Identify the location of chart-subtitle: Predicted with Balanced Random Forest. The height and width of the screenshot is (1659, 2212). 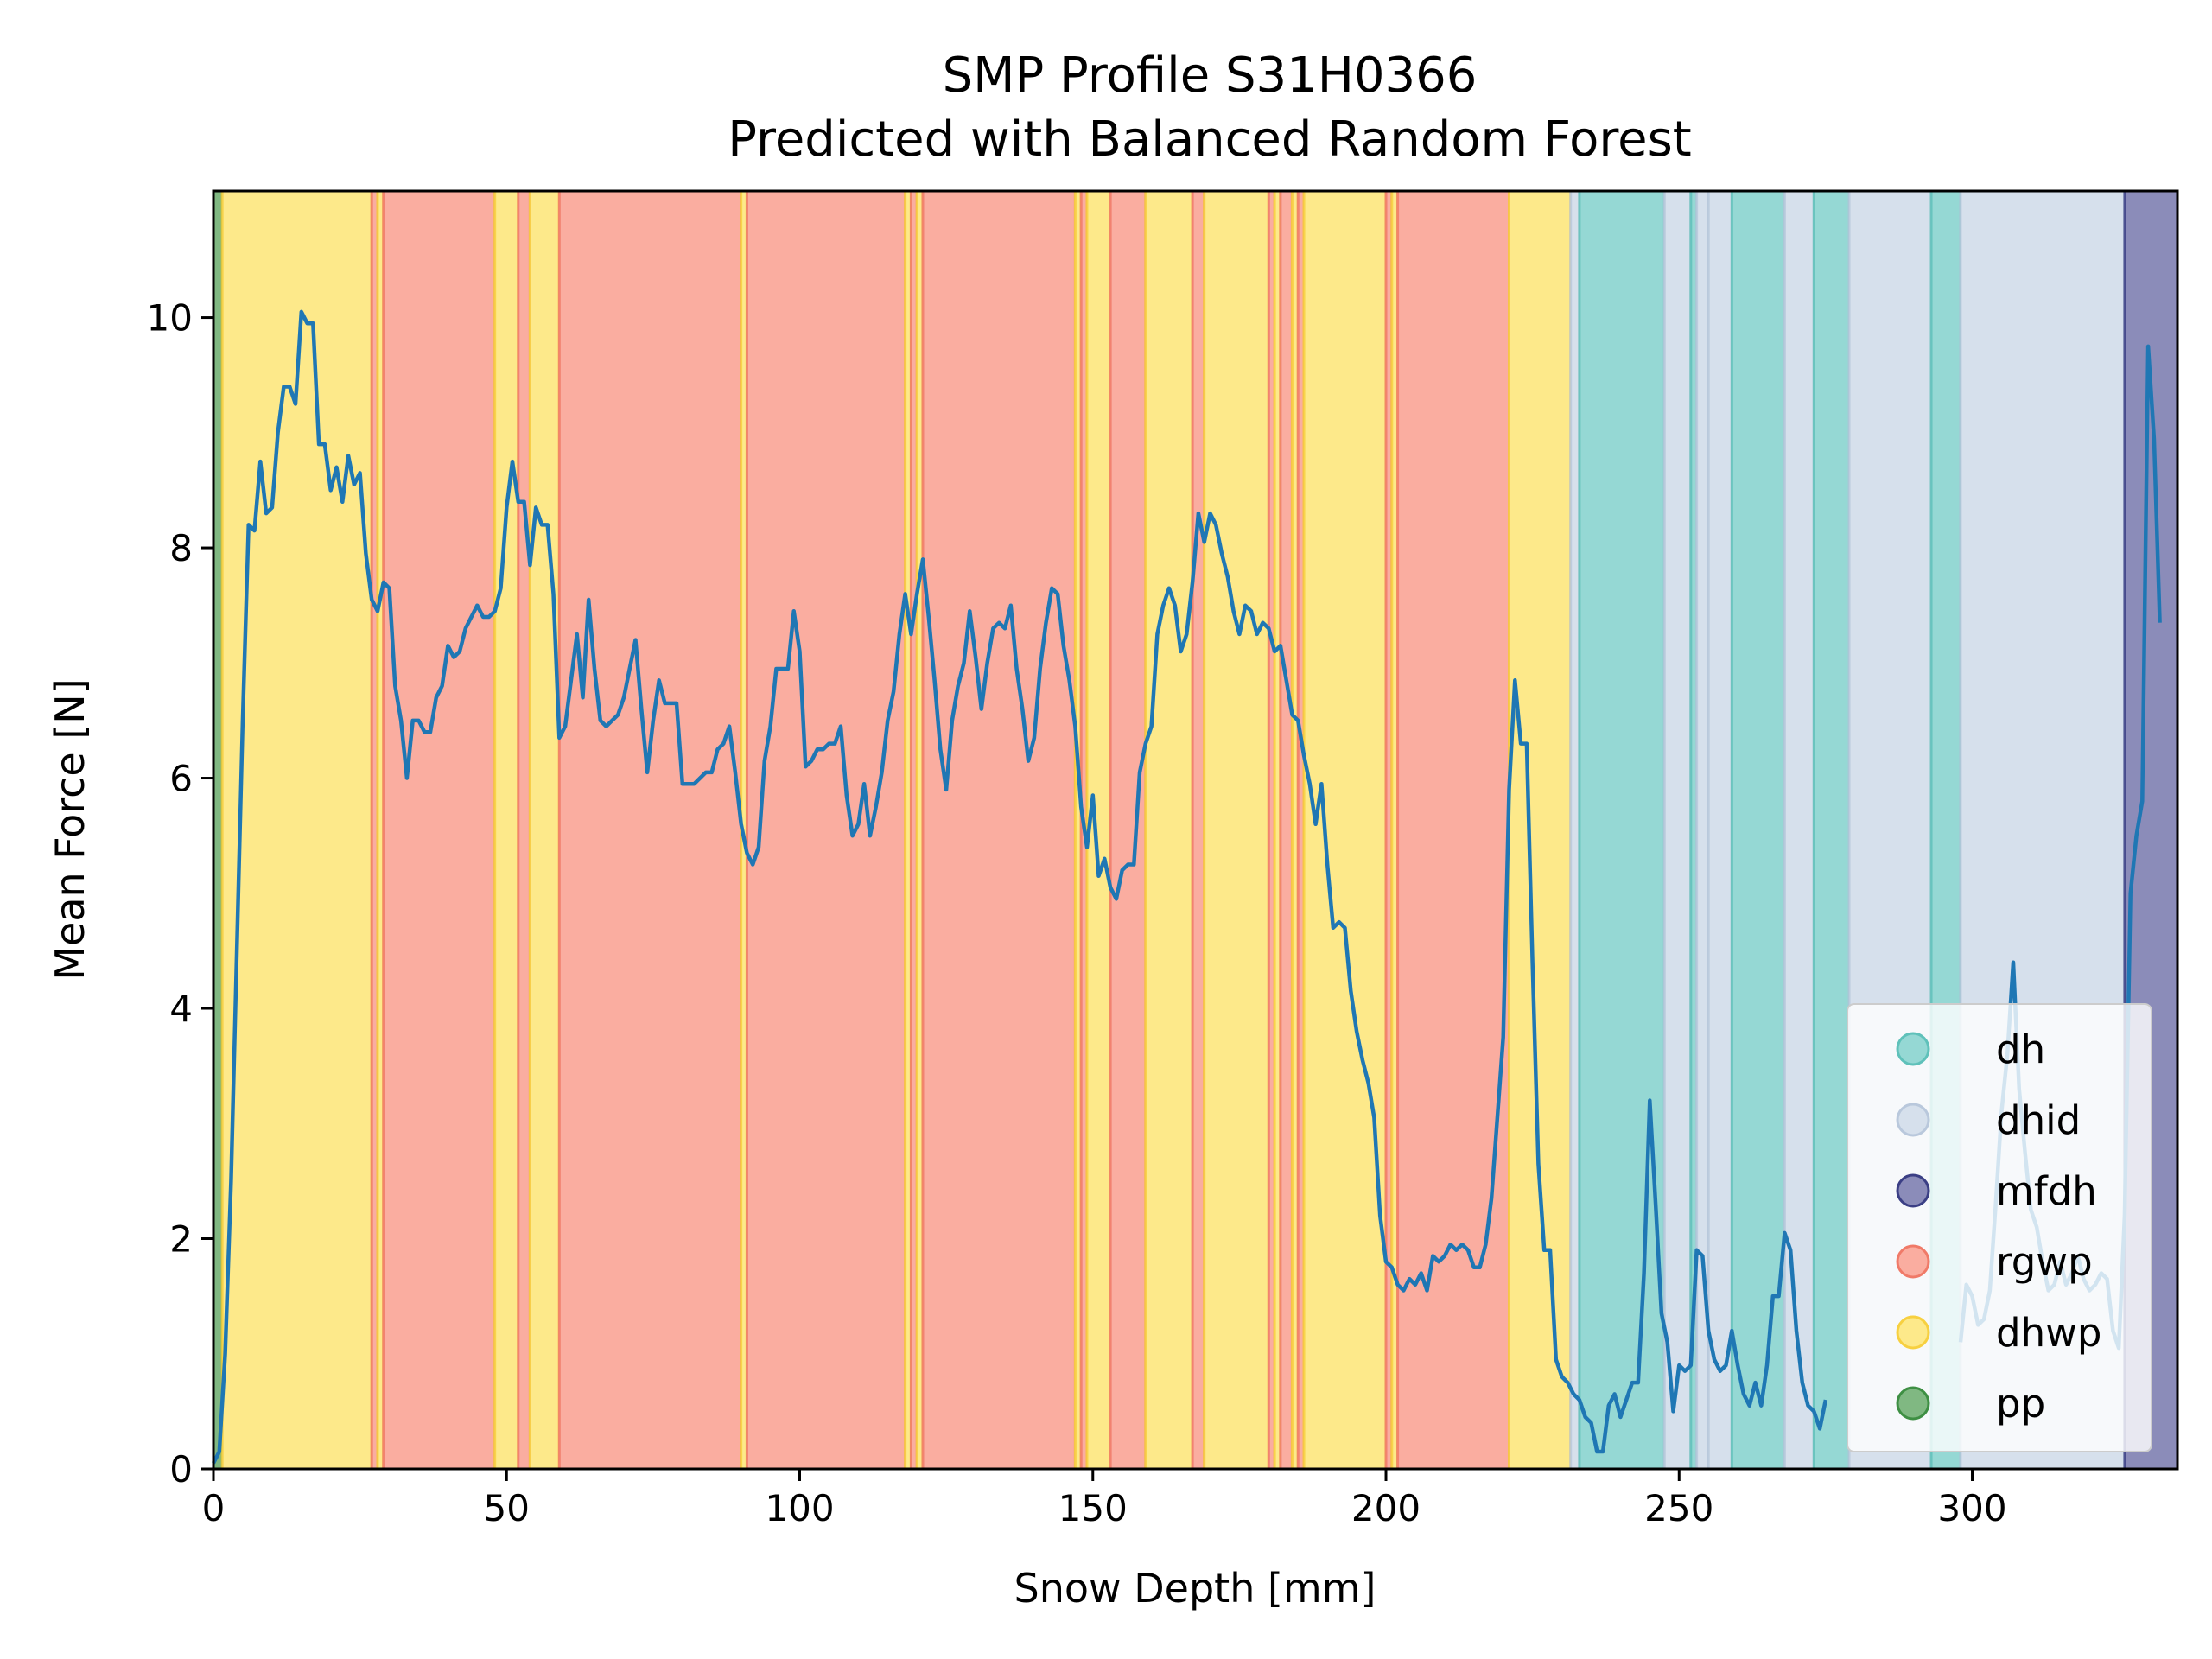
(1210, 139).